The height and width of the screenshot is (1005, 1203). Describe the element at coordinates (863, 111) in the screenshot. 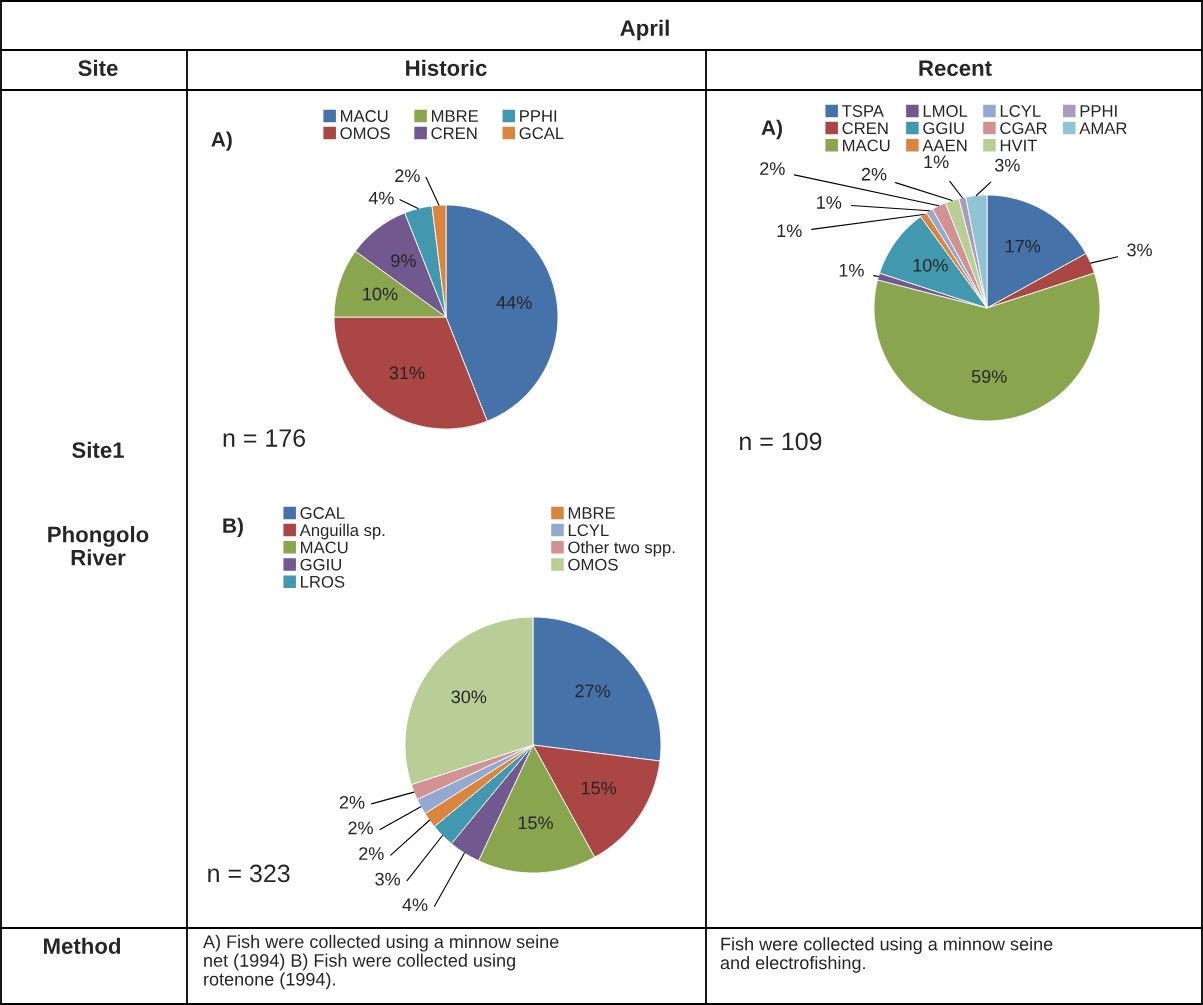

I see `legend-label: TSPA` at that location.